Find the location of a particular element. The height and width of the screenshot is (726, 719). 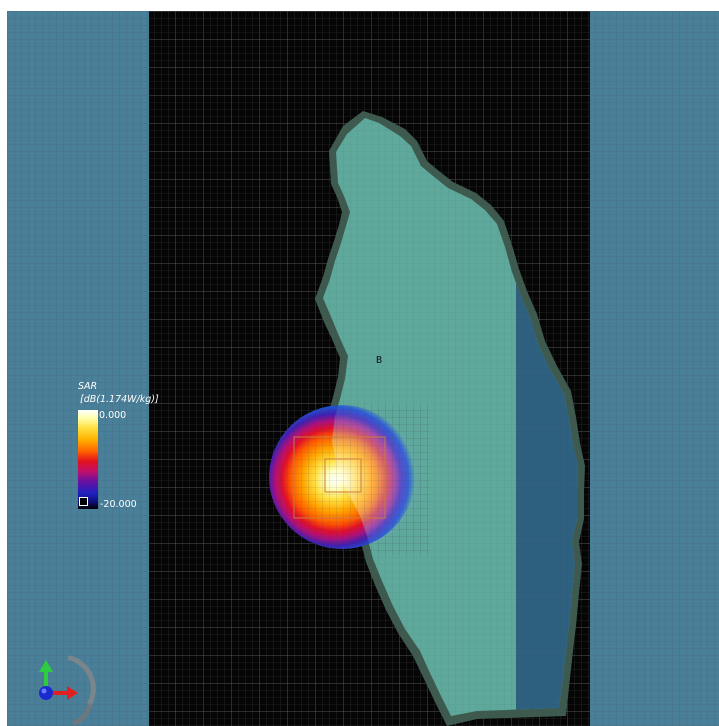

legend-min-label: -20.000 is located at coordinates (118, 504).